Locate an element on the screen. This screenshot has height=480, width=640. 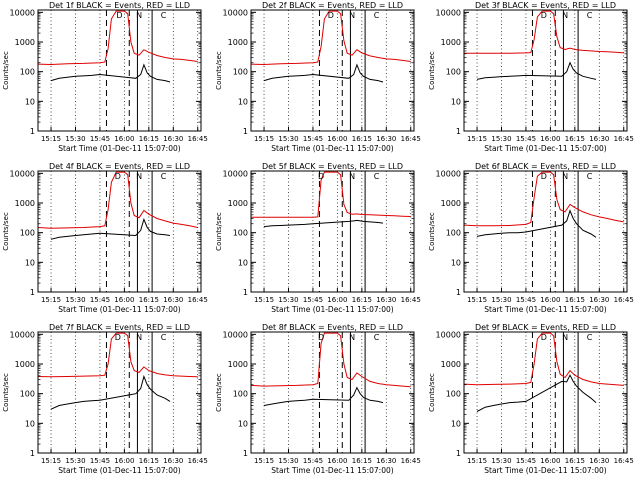
panel-title: Det 7f BLACK = Events, RED = LLD is located at coordinates (119, 327).